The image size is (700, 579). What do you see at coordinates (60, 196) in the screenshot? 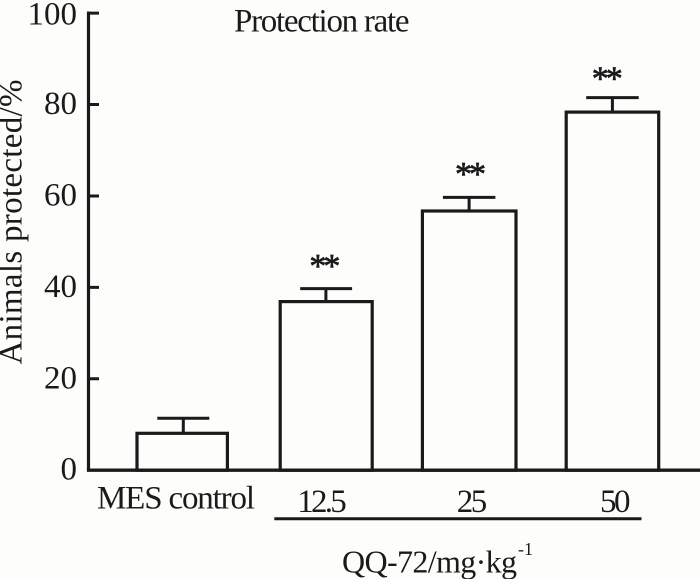
I see `svg-text: 60` at bounding box center [60, 196].